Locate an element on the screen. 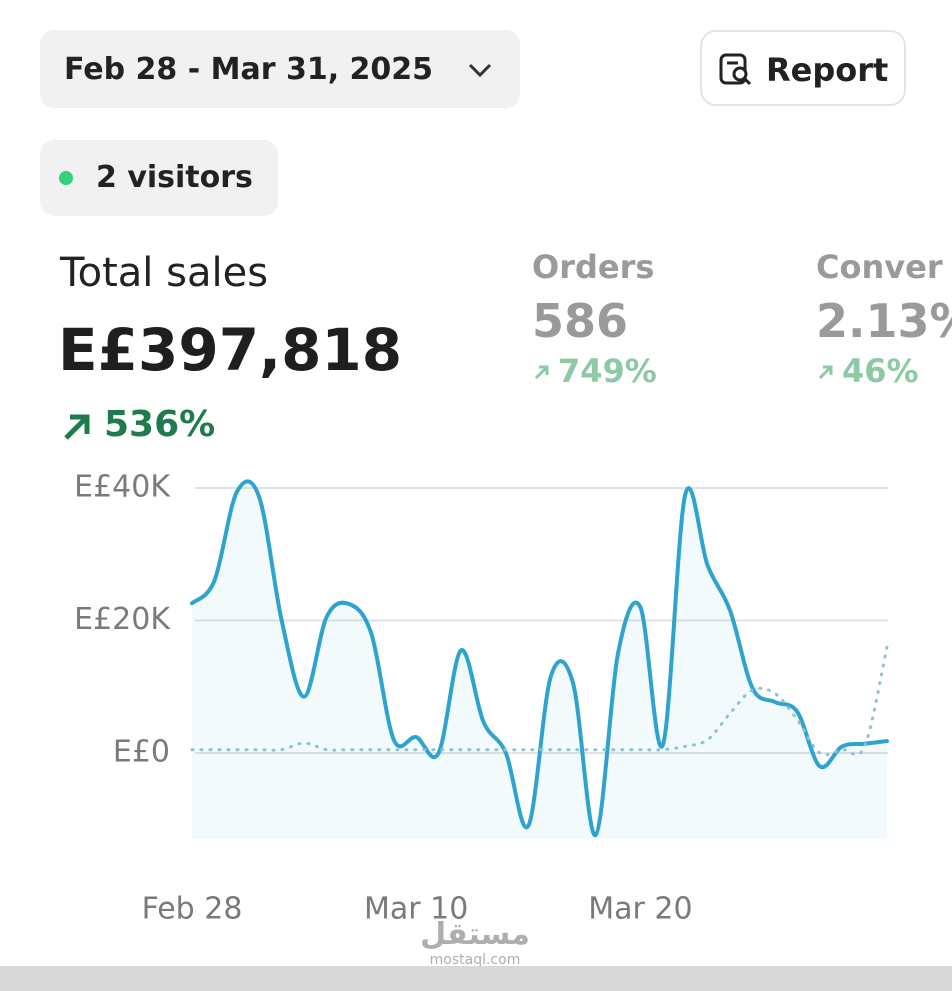 Image resolution: width=952 pixels, height=991 pixels. y-tick-label: E£40K is located at coordinates (122, 487).